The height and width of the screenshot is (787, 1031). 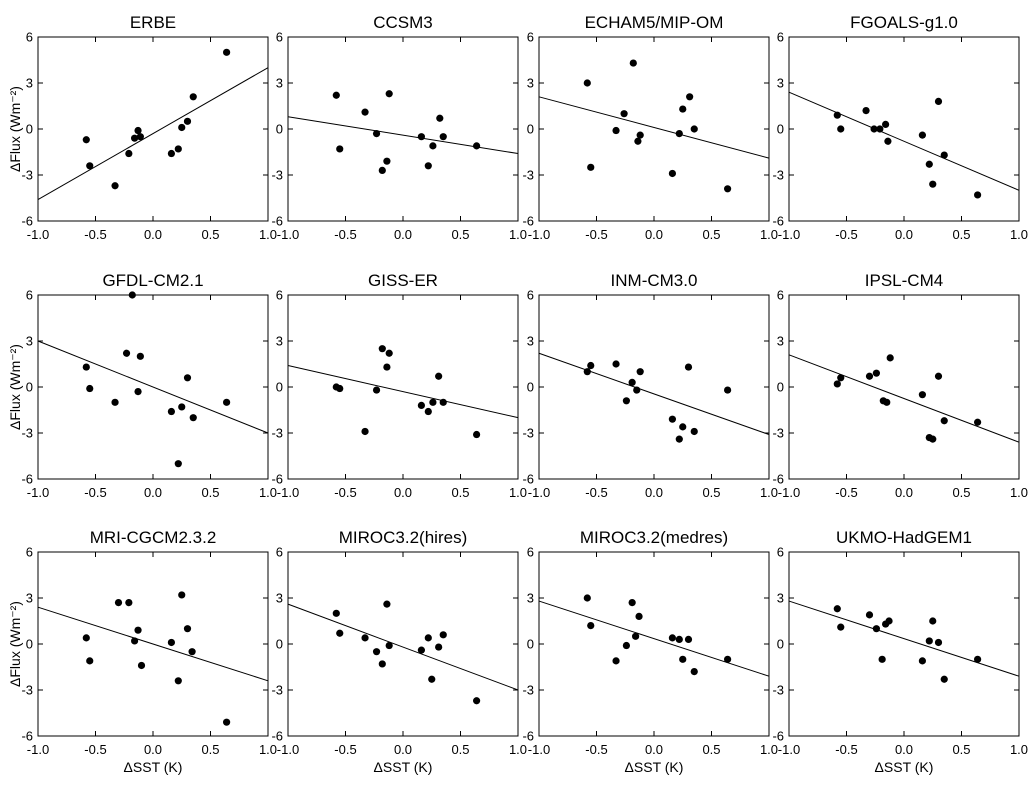 I want to click on panel-7: IPSL-CM4 6 3 0 -3 -6-1.0 -0.5 0.0 0.5 1.0, so click(x=900, y=385).